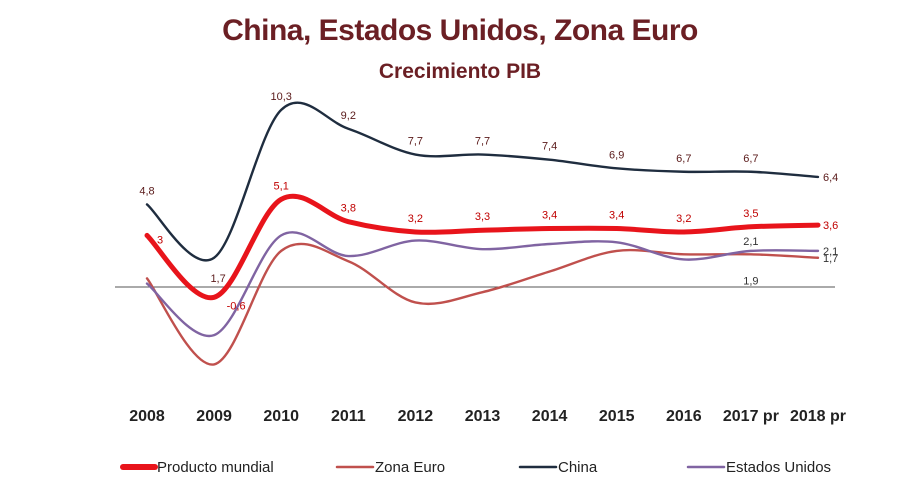 The image size is (920, 502). What do you see at coordinates (415, 219) in the screenshot?
I see `data-label-producto-mundial-4: 3,2` at bounding box center [415, 219].